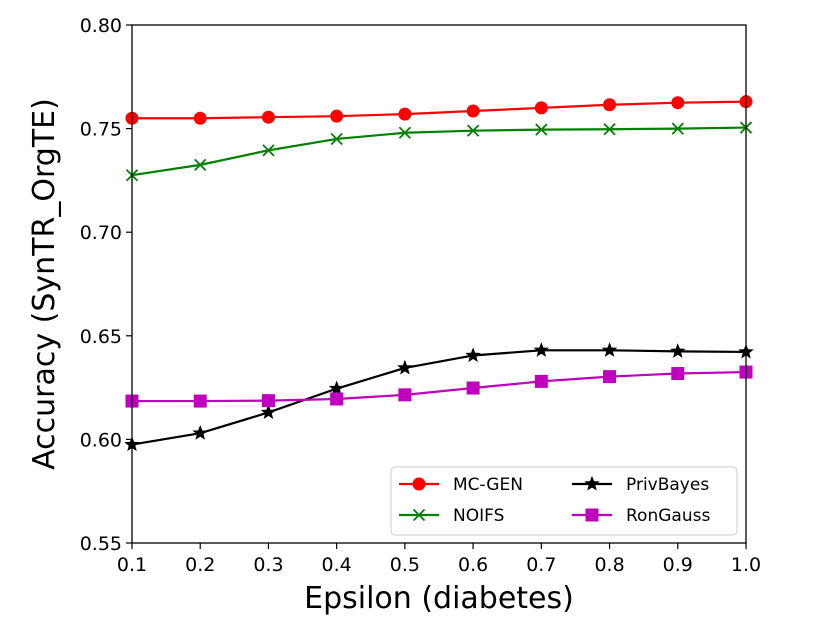  Describe the element at coordinates (451, 516) in the screenshot. I see `legend-item-noifs: NOIFS` at that location.